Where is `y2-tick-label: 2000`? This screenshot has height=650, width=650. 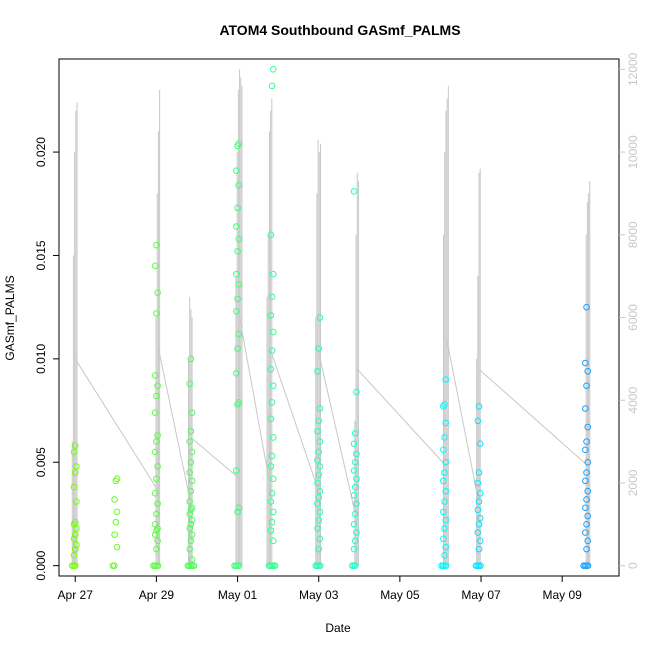 y2-tick-label: 2000 is located at coordinates (633, 482).